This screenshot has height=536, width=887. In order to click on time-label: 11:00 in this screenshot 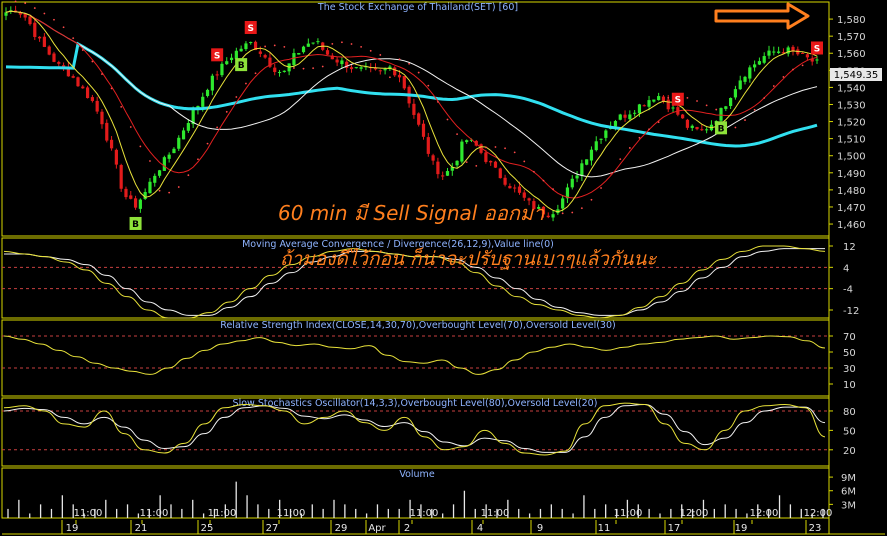, I will do `click(88, 513)`.